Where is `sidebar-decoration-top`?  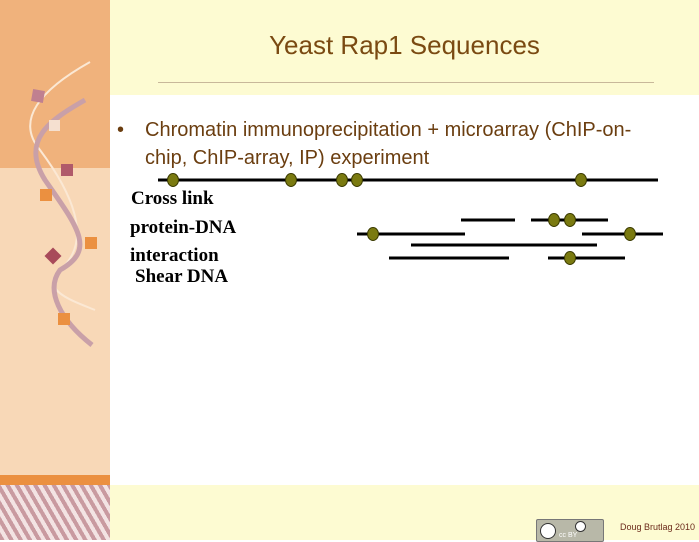
sidebar-decoration-top is located at coordinates (55, 84).